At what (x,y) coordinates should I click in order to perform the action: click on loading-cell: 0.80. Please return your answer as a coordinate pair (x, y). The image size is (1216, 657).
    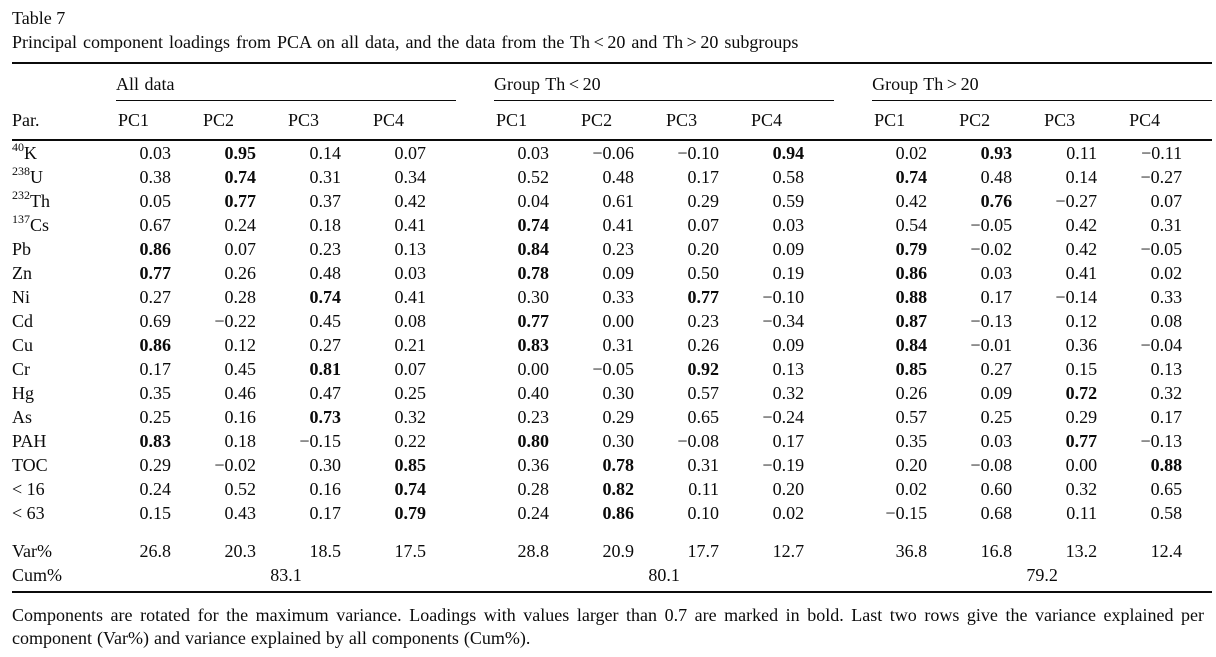
    Looking at the image, I should click on (533, 440).